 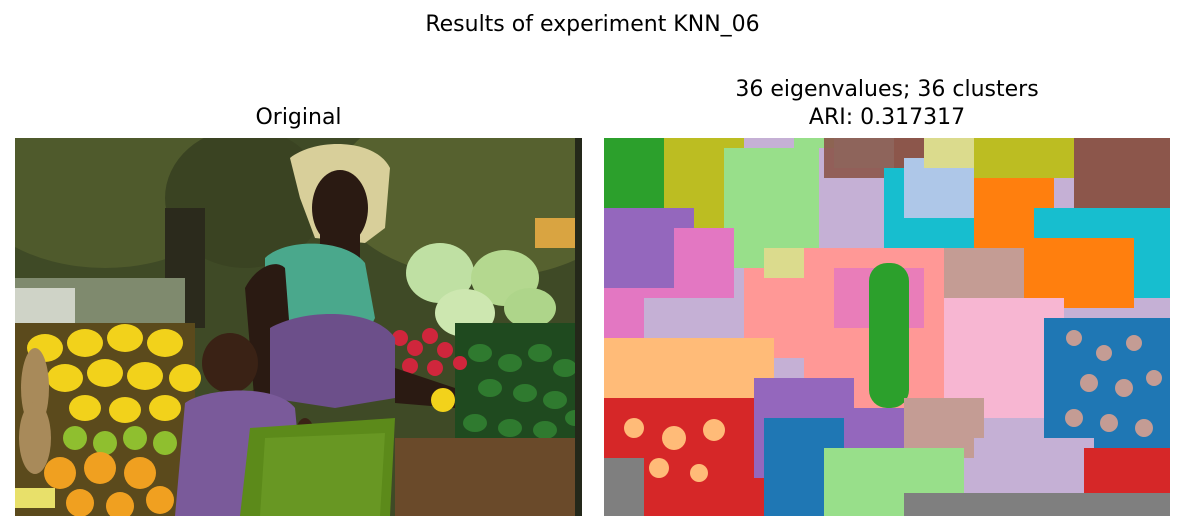 I want to click on figure-title: Results of experiment KNN_06, so click(x=592, y=24).